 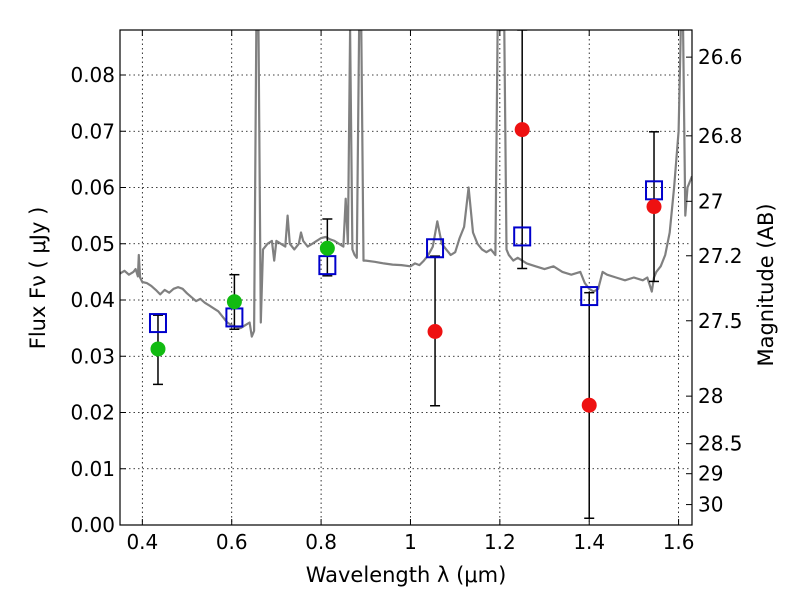 What do you see at coordinates (92, 244) in the screenshot?
I see `y-tick-label: 0.05` at bounding box center [92, 244].